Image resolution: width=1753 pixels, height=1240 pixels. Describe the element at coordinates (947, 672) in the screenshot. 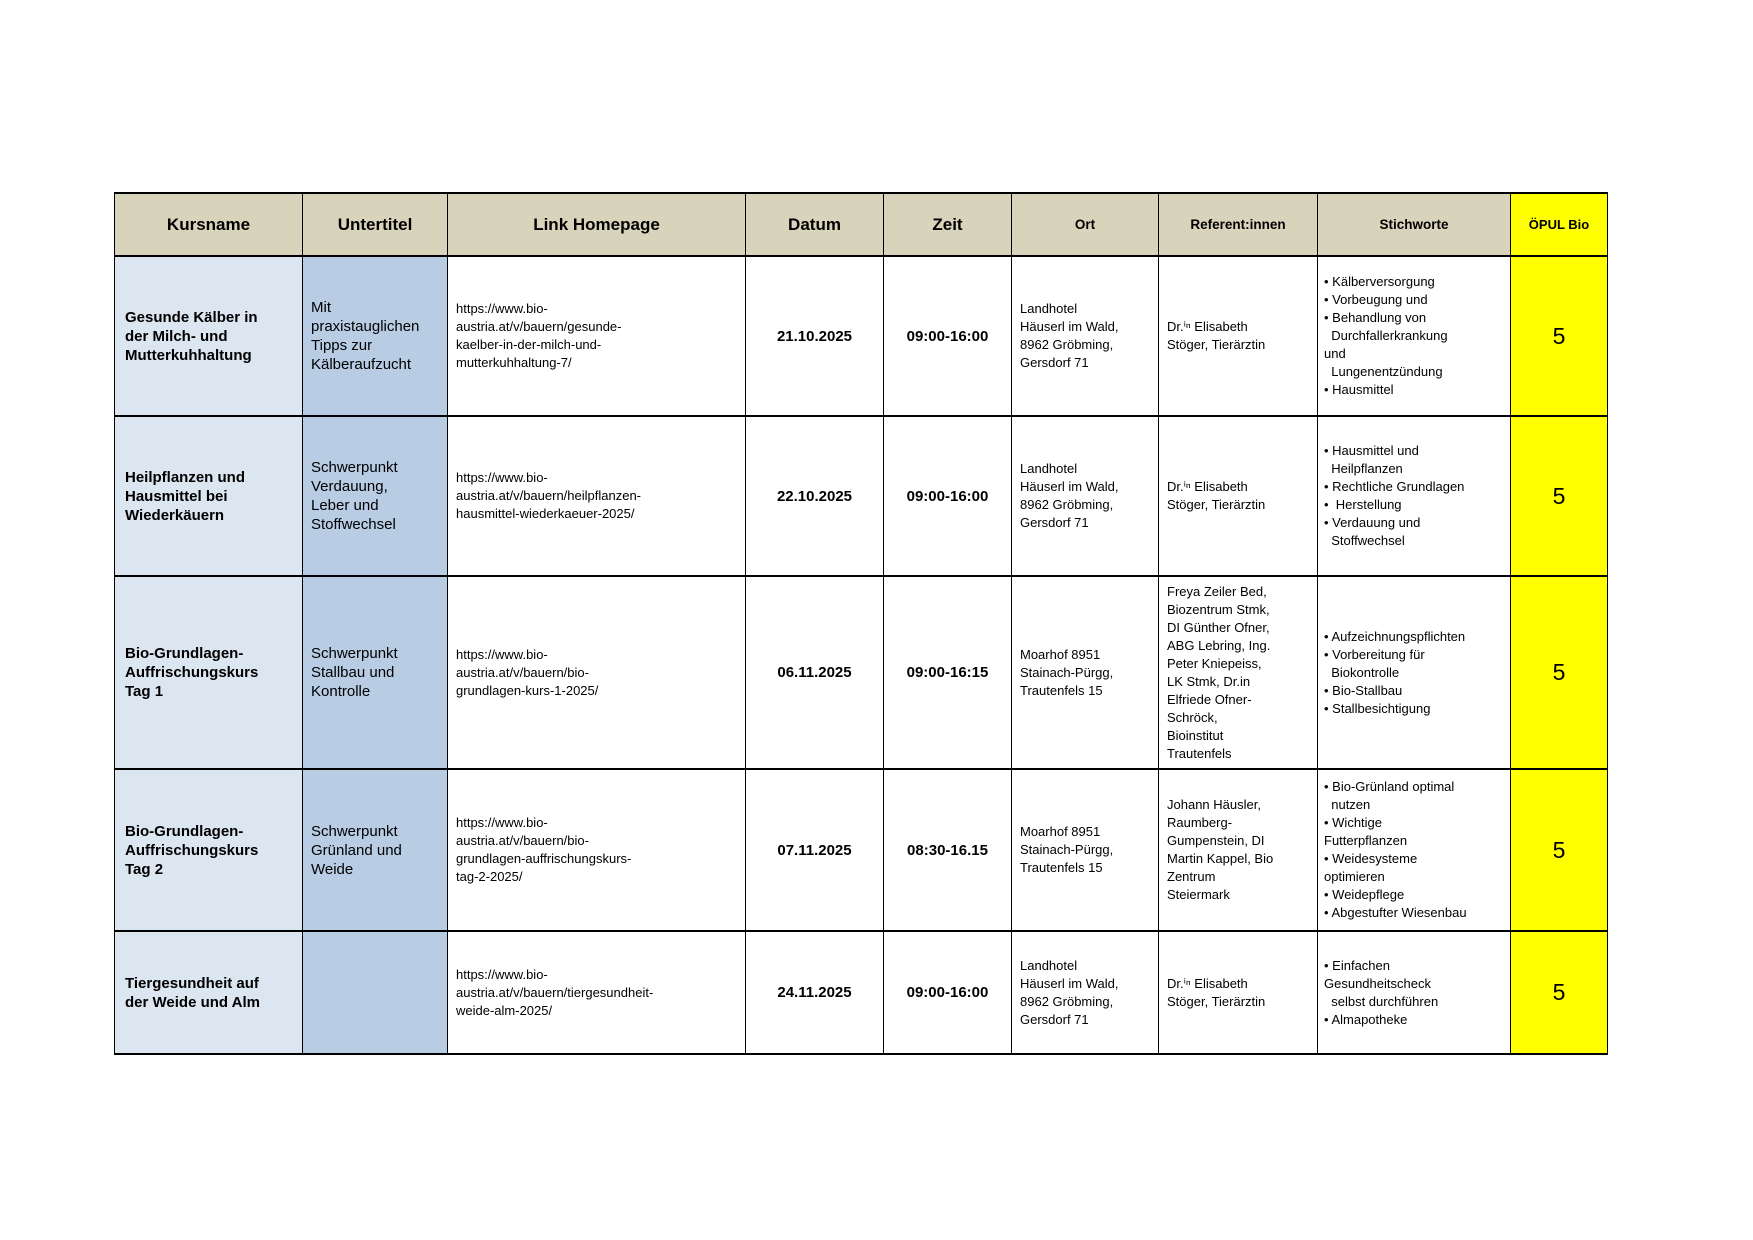

I see `cell-zeit: 09:00-16:15` at that location.